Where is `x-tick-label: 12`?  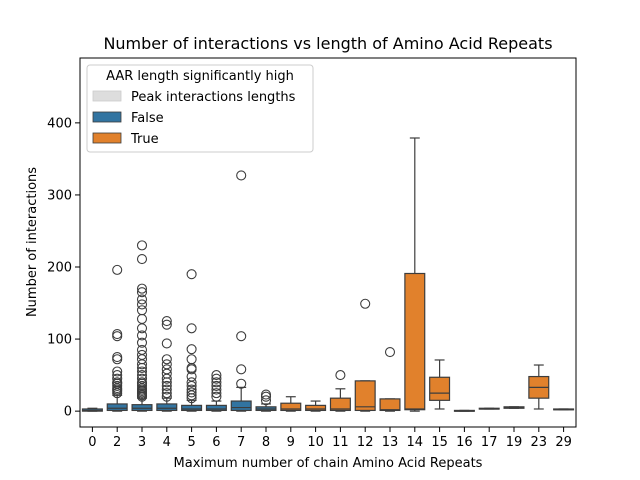
x-tick-label: 12 is located at coordinates (365, 442).